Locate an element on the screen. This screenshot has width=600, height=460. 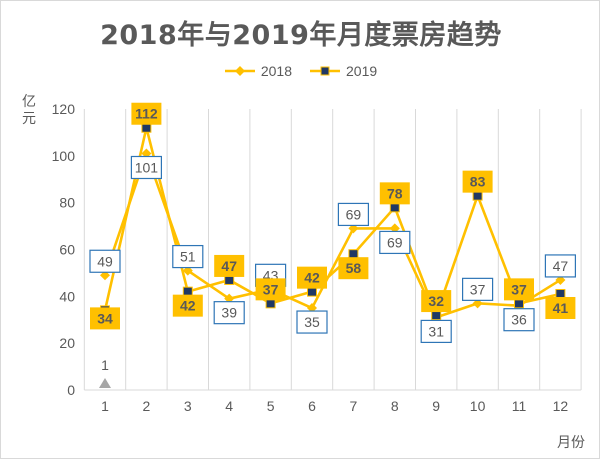
data-label-2018: 36 is located at coordinates (519, 320).